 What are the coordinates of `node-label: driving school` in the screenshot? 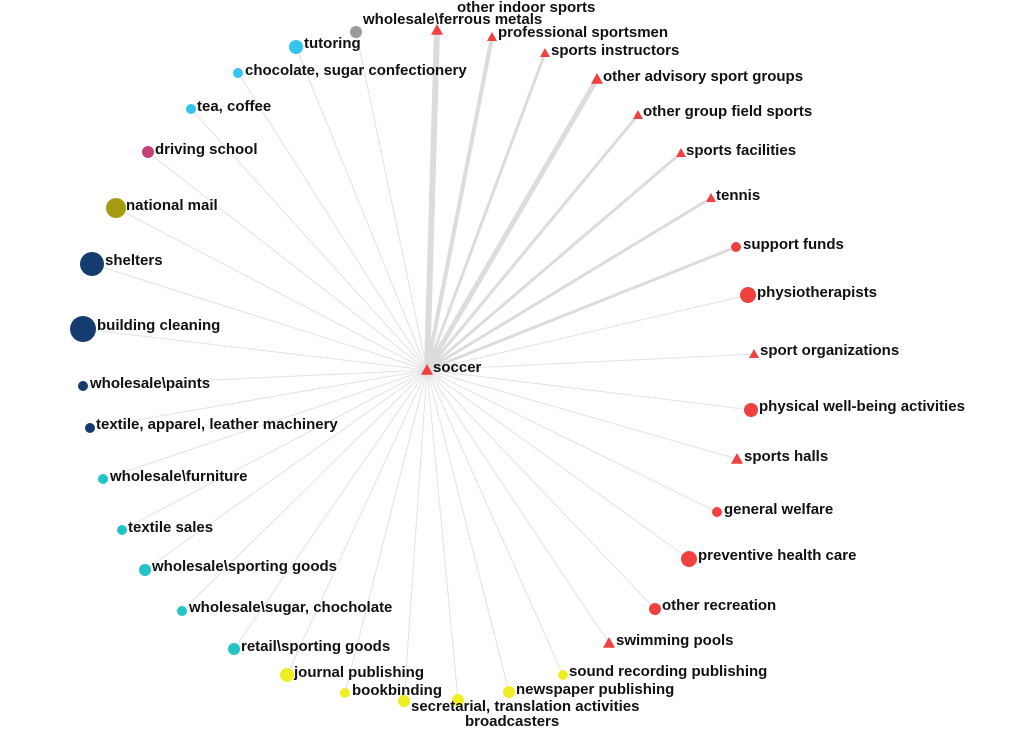 It's located at (206, 149).